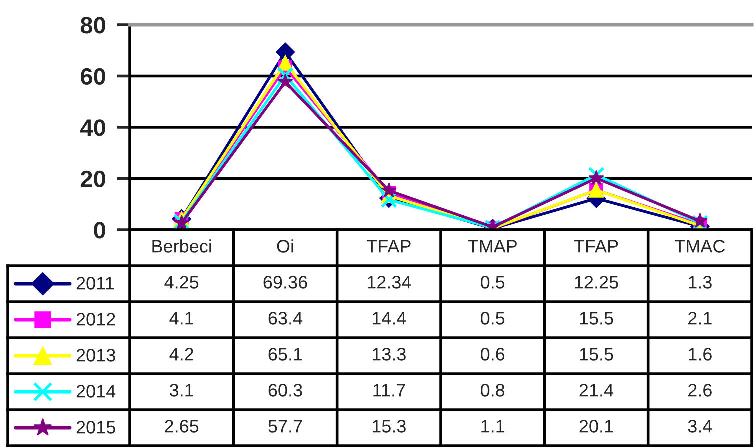  What do you see at coordinates (597, 390) in the screenshot?
I see `data-label: 21.4` at bounding box center [597, 390].